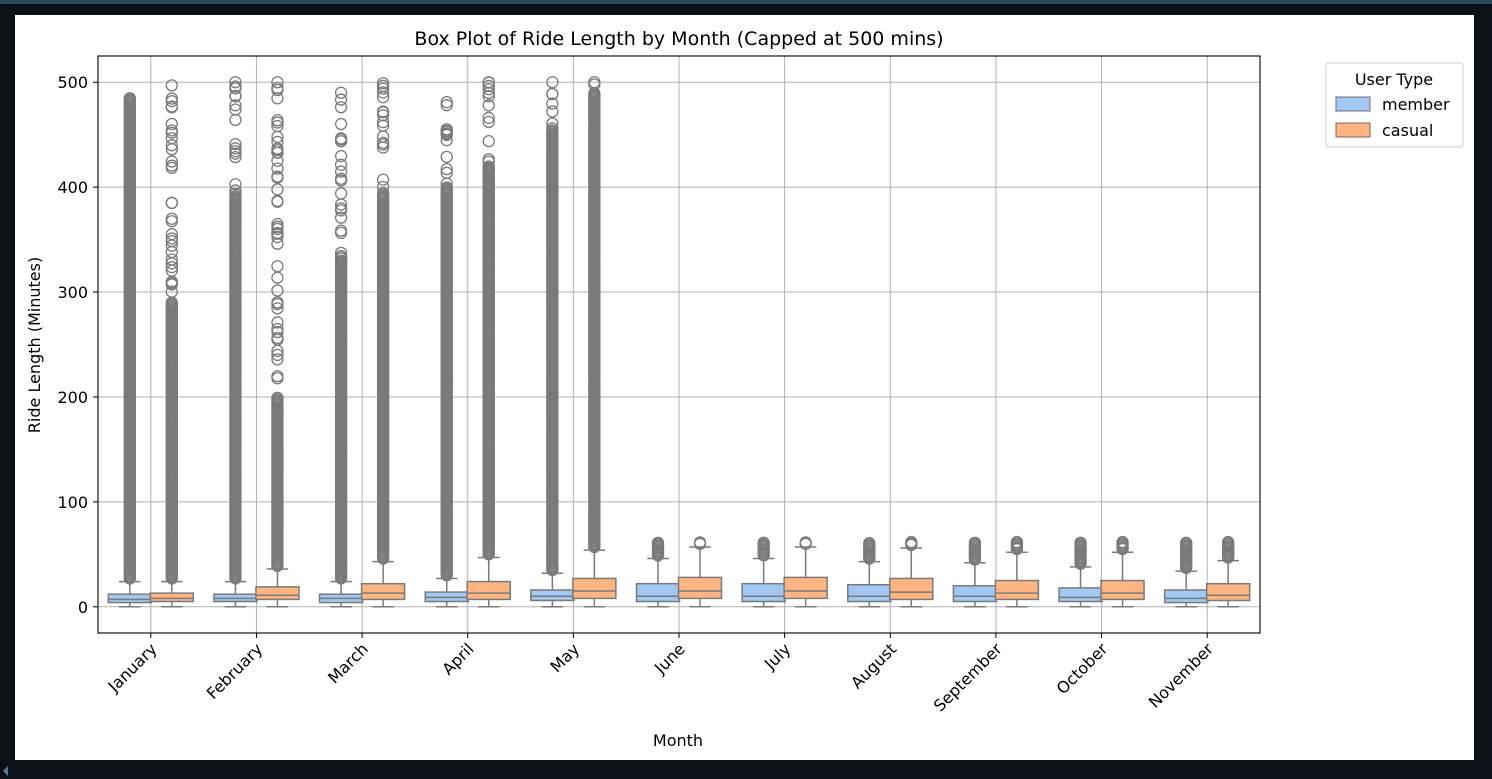 The height and width of the screenshot is (779, 1492). Describe the element at coordinates (72, 397) in the screenshot. I see `y-tick-label: 200` at that location.